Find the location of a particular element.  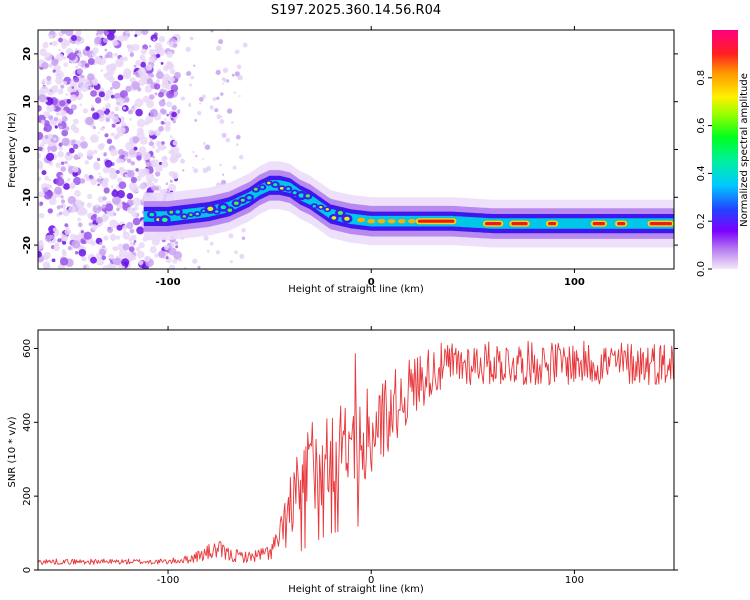

y-tick-label: 200 is located at coordinates (27, 496).